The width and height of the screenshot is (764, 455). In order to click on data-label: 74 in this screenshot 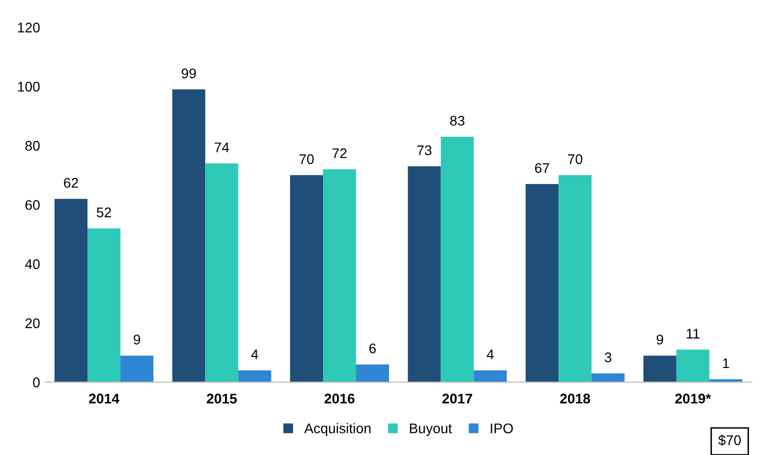, I will do `click(222, 147)`.